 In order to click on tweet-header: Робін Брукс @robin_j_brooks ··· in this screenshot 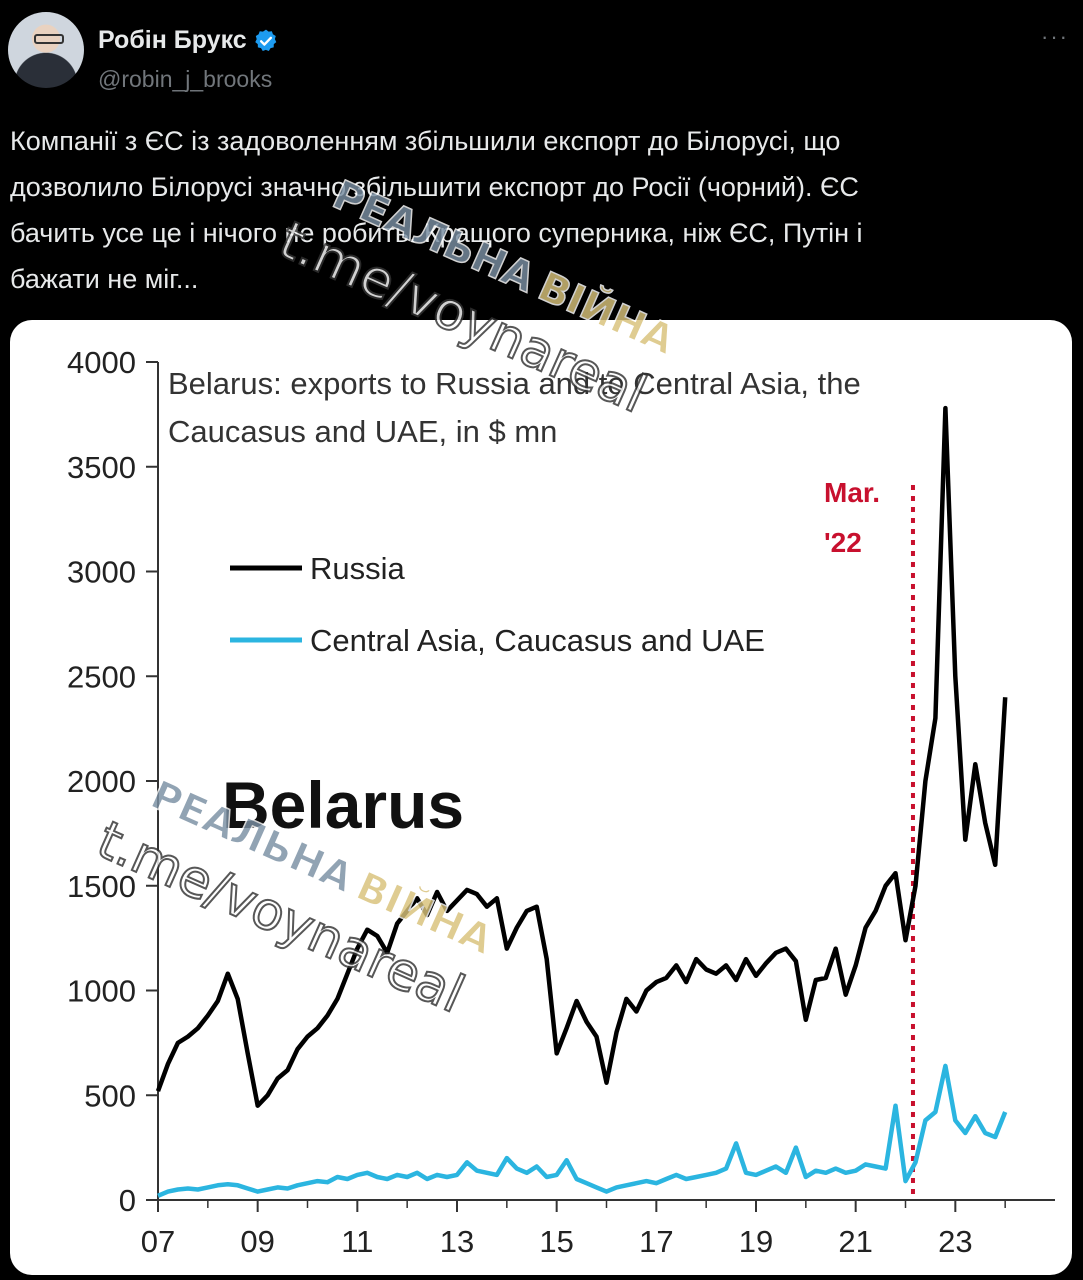, I will do `click(545, 55)`.